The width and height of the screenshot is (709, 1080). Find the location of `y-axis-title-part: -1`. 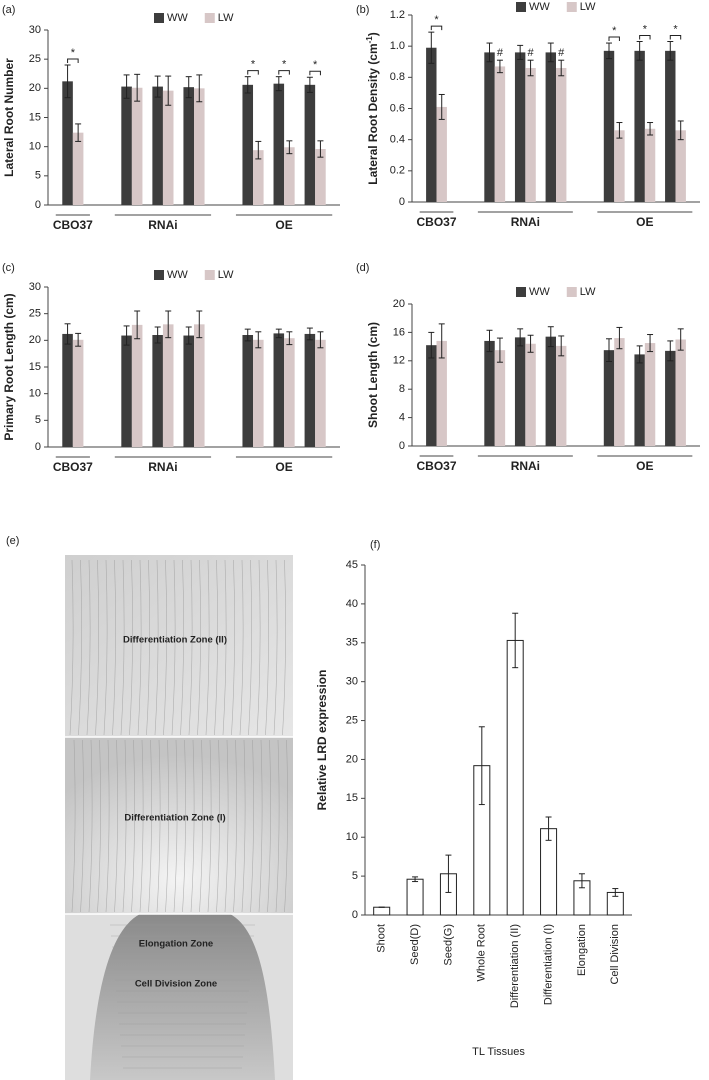

y-axis-title-part: -1 is located at coordinates (369, 40).